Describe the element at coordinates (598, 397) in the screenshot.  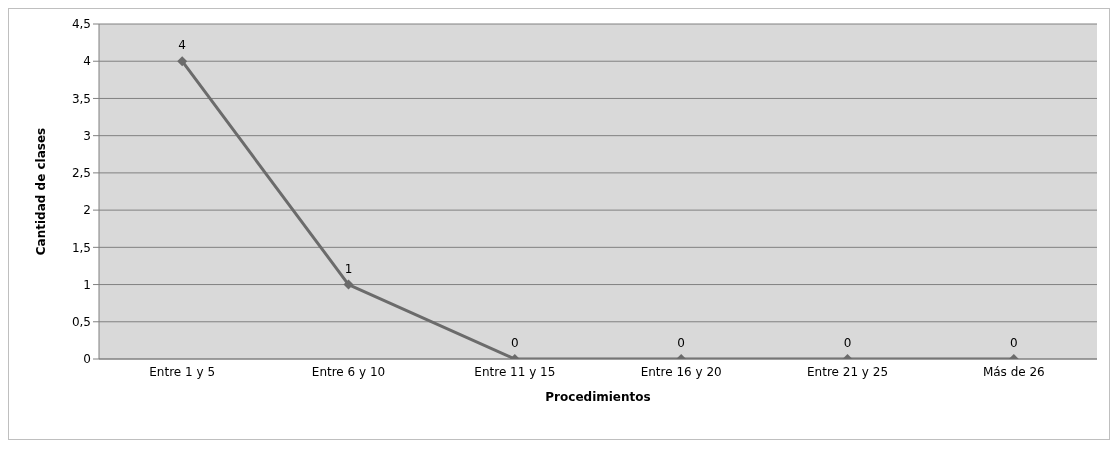
I see `x-axis-title: Procedimientos` at that location.